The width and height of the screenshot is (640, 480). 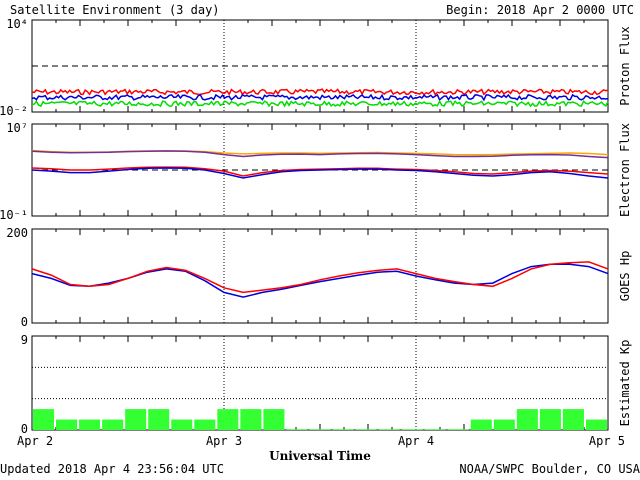 What do you see at coordinates (24, 322) in the screenshot?
I see `hp-y-tick-label: 0` at bounding box center [24, 322].